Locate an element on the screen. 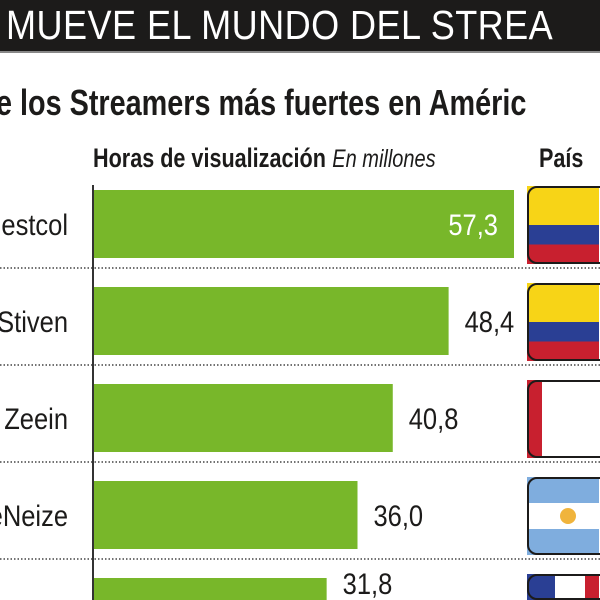 The height and width of the screenshot is (600, 600). flag-argentina-icon is located at coordinates (563, 516).